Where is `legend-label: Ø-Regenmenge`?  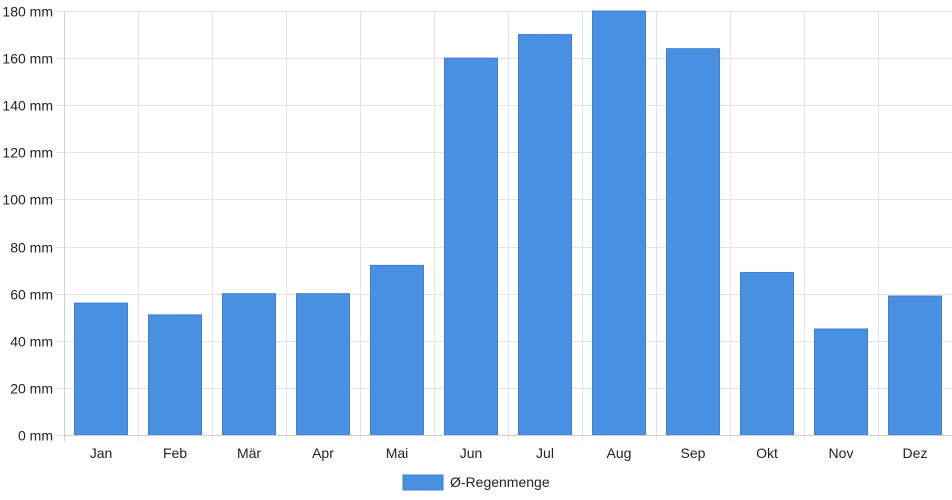
legend-label: Ø-Regenmenge is located at coordinates (500, 482).